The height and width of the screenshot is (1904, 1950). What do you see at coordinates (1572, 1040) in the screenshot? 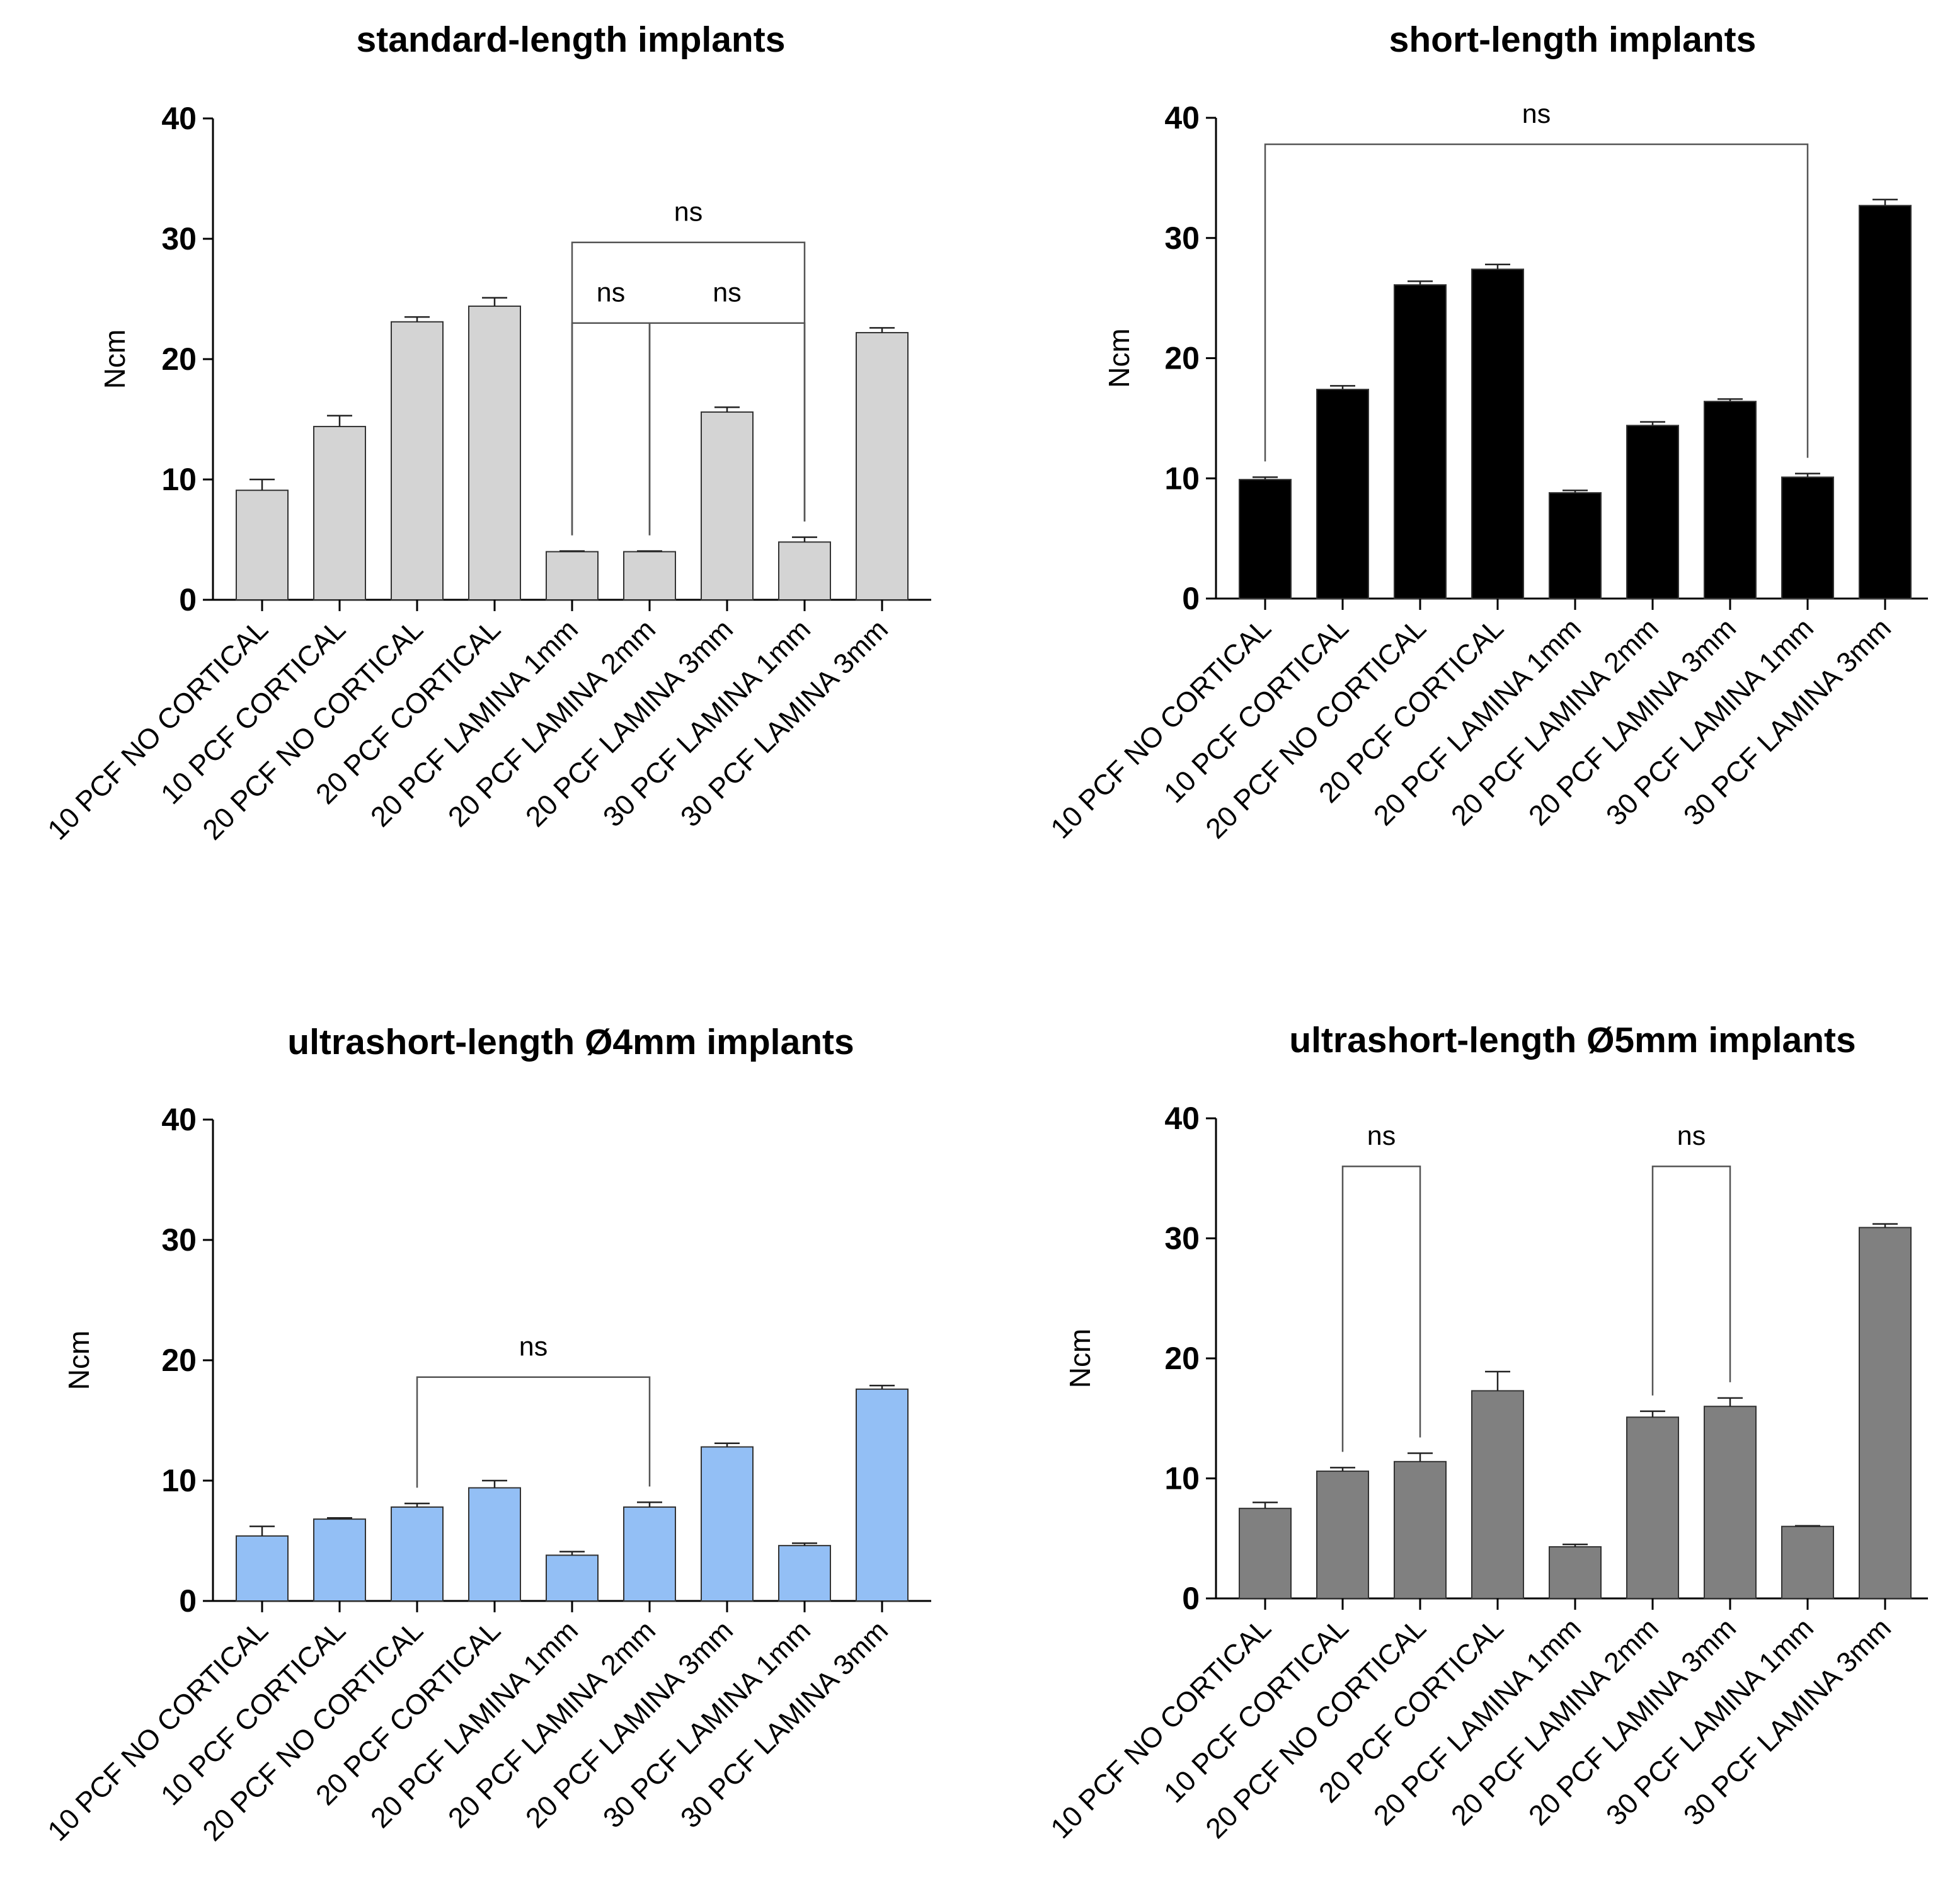
I see `chart-title: ultrashort-length Ø5mm implants` at bounding box center [1572, 1040].